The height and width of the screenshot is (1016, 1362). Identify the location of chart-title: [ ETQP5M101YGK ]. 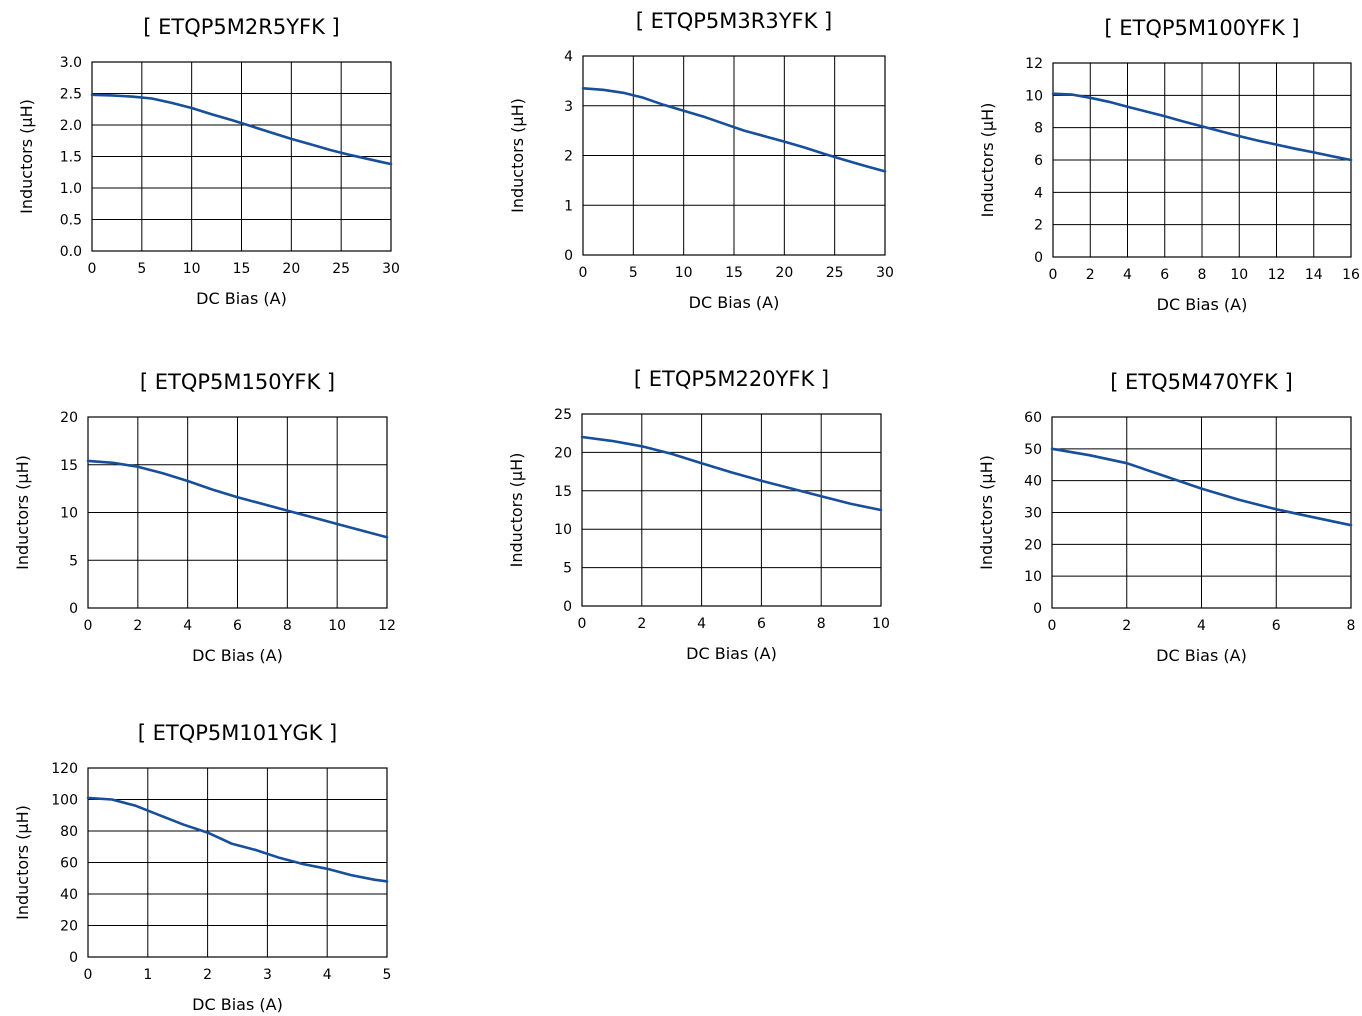
(237, 733).